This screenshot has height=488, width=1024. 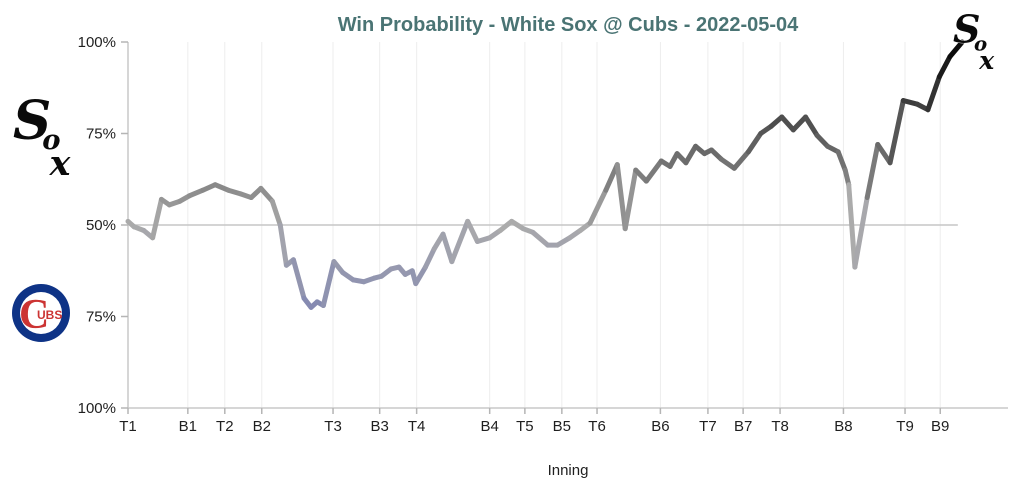 What do you see at coordinates (333, 426) in the screenshot?
I see `x-tick-label: T3` at bounding box center [333, 426].